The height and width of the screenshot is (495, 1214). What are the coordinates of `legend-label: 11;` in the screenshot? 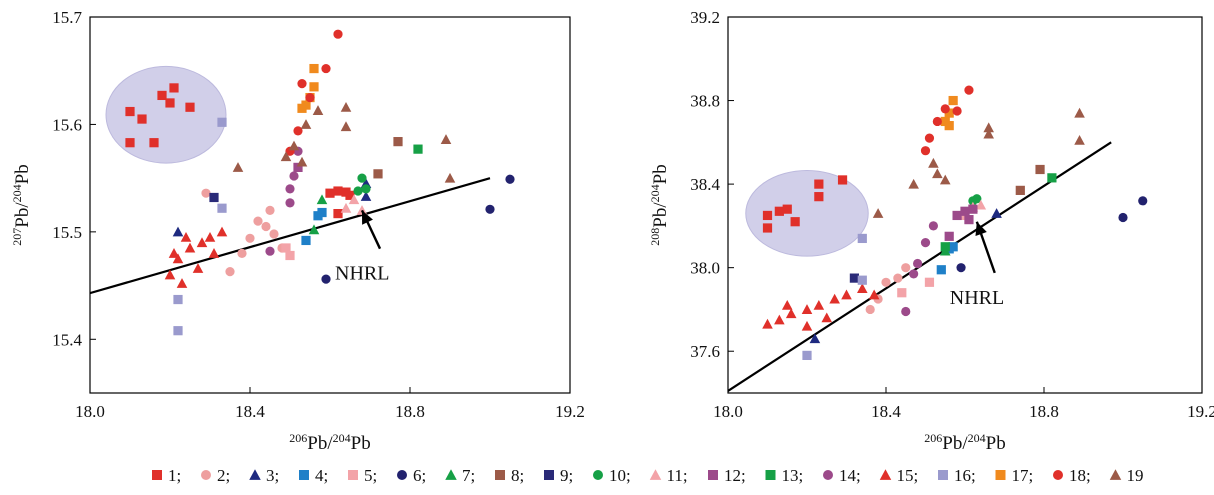 It's located at (677, 475).